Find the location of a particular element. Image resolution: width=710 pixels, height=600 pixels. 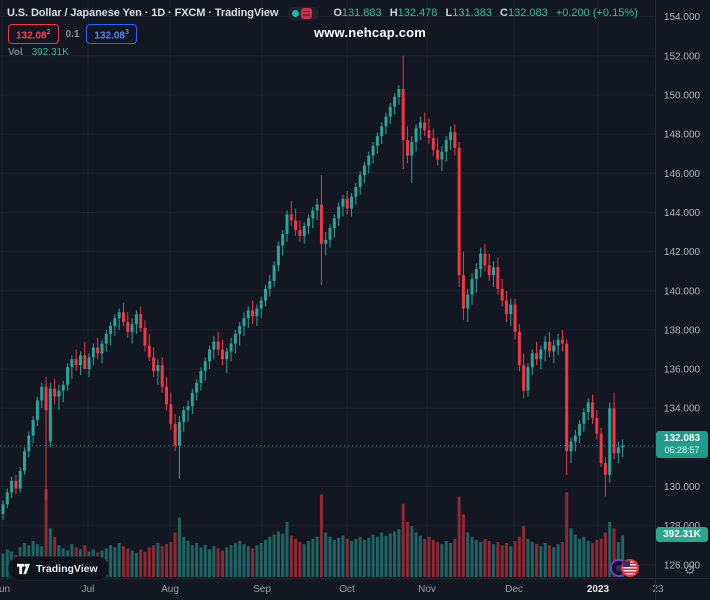

svg-text: 144.000 is located at coordinates (682, 213).